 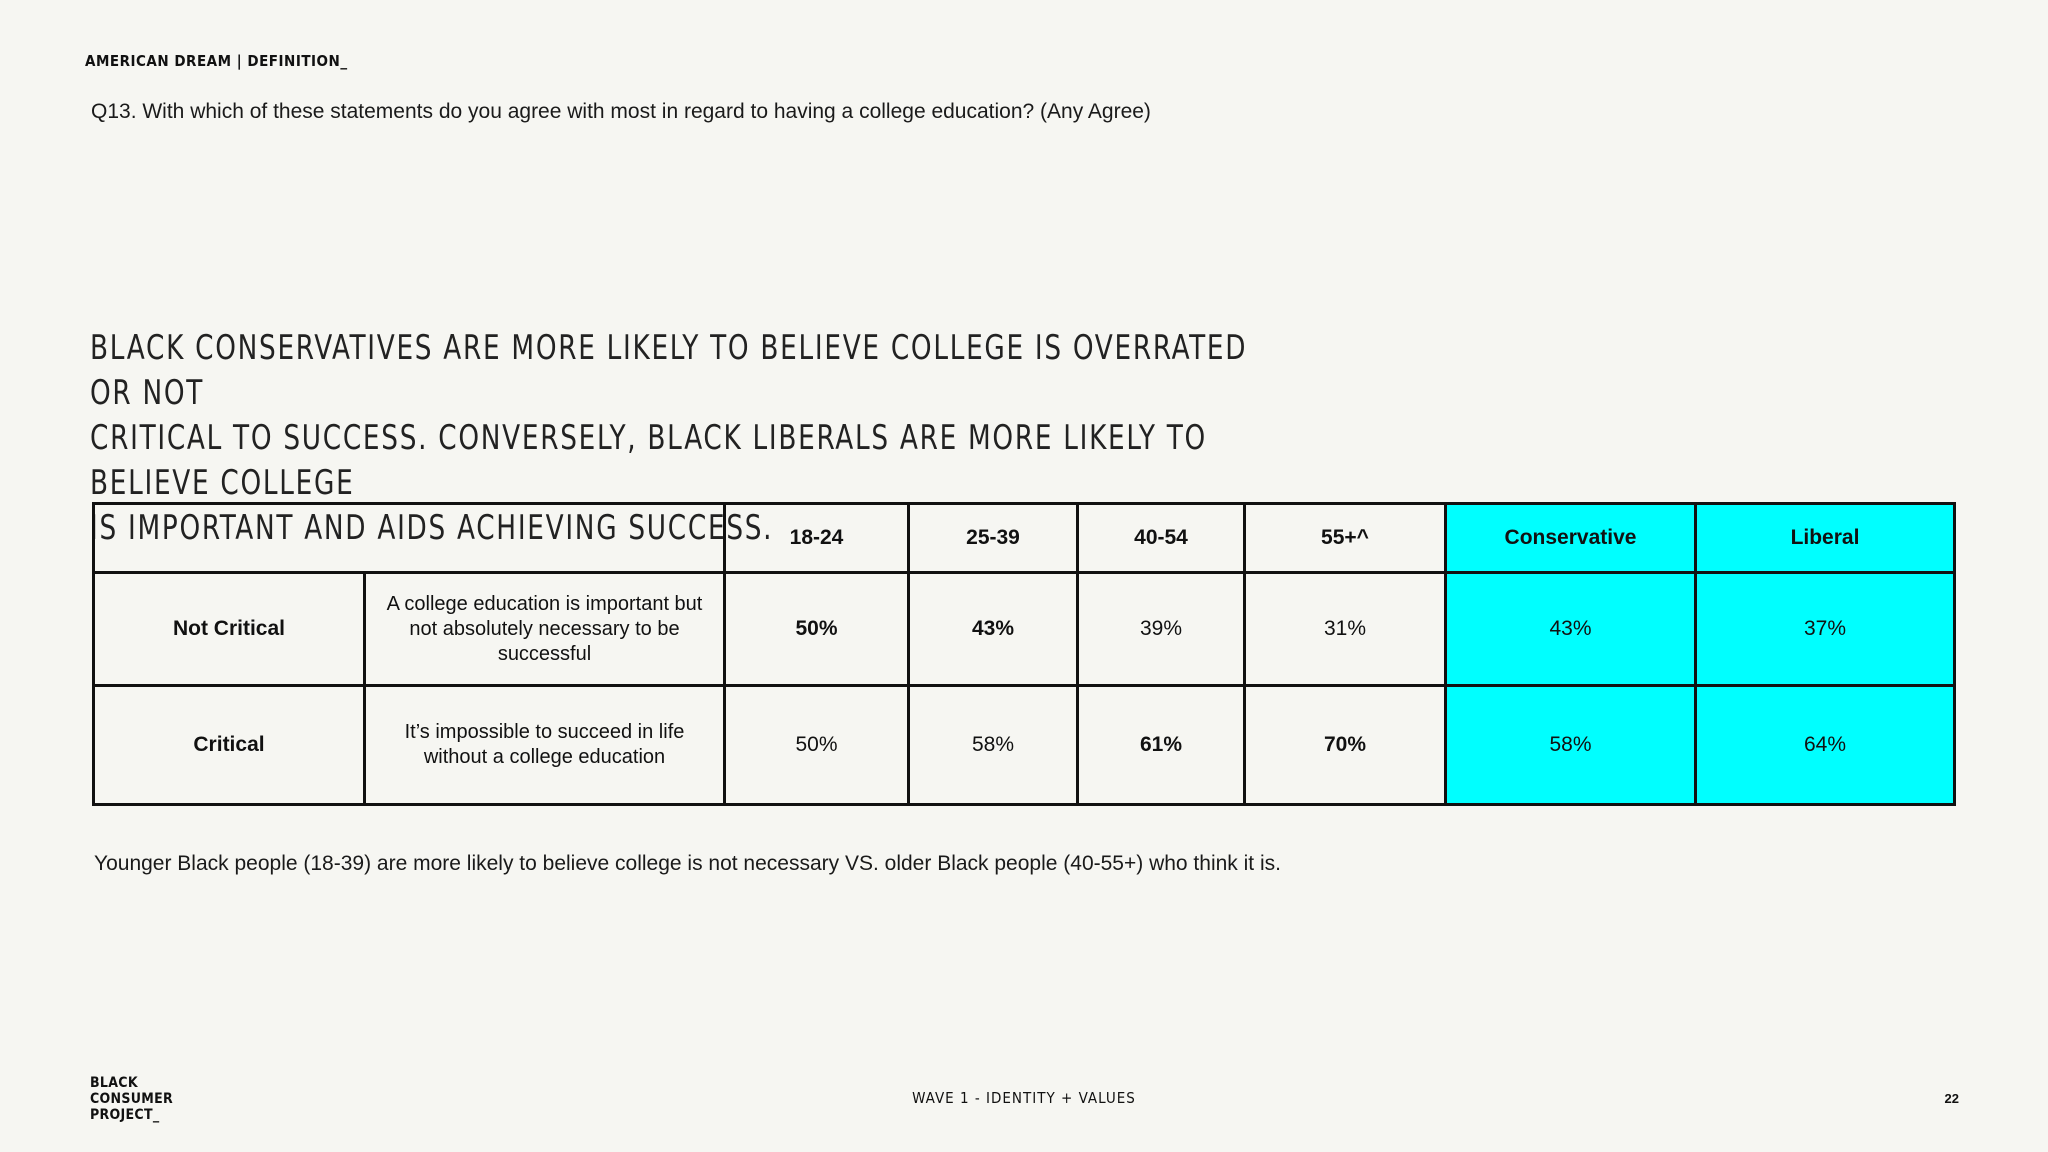 I want to click on table-cell: 61%, so click(x=1161, y=745).